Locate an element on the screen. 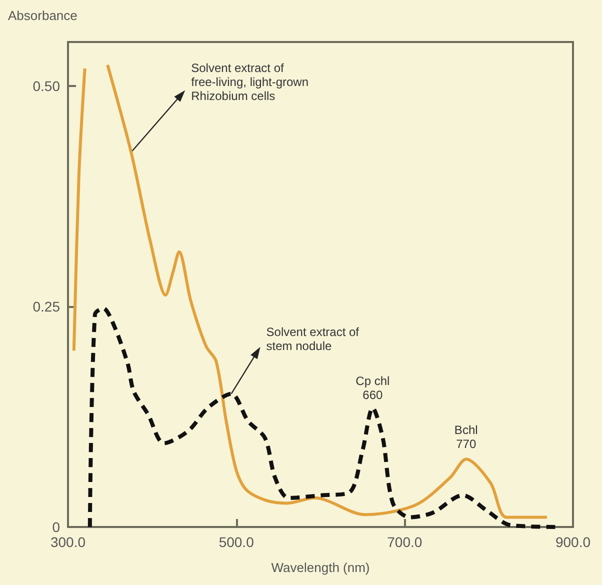 Image resolution: width=602 pixels, height=585 pixels. annotation: Bchl 770 is located at coordinates (466, 437).